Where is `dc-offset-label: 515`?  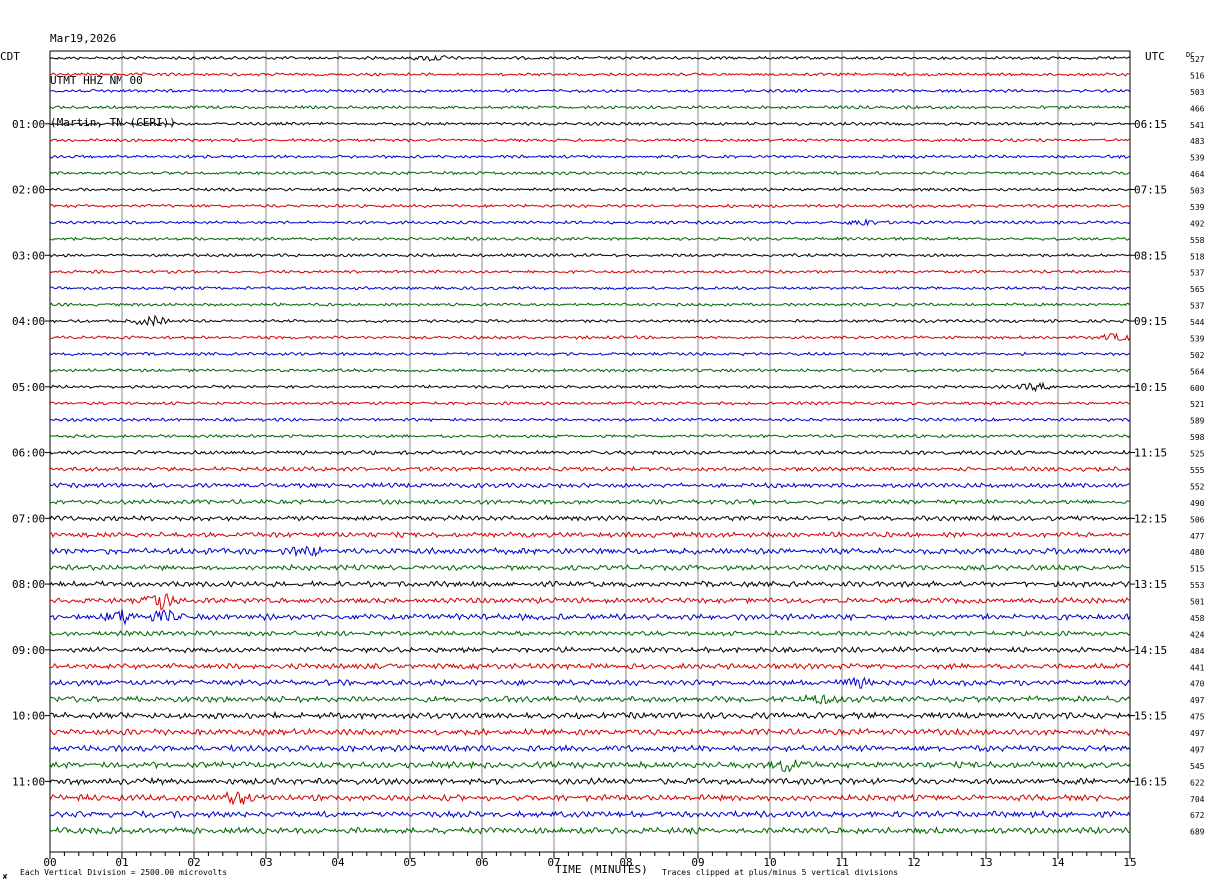 dc-offset-label: 515 is located at coordinates (1197, 569).